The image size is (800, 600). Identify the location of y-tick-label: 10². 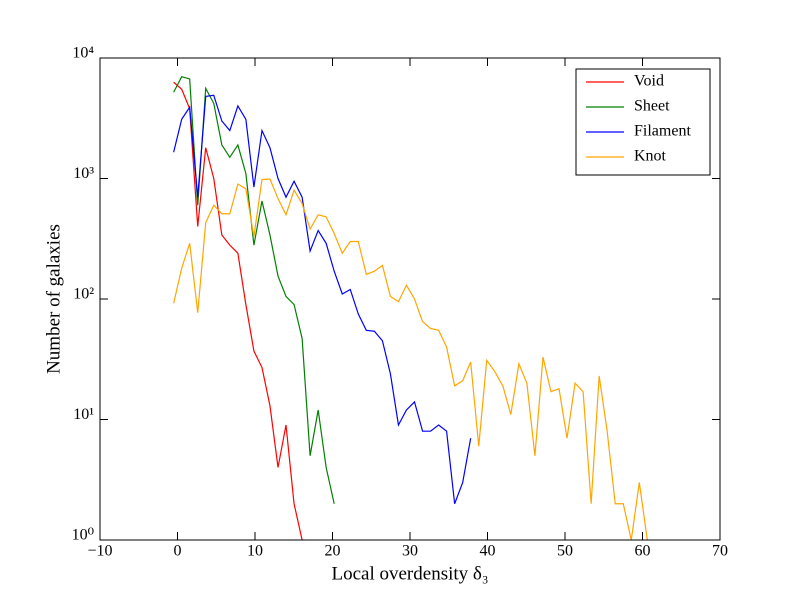
(83, 294).